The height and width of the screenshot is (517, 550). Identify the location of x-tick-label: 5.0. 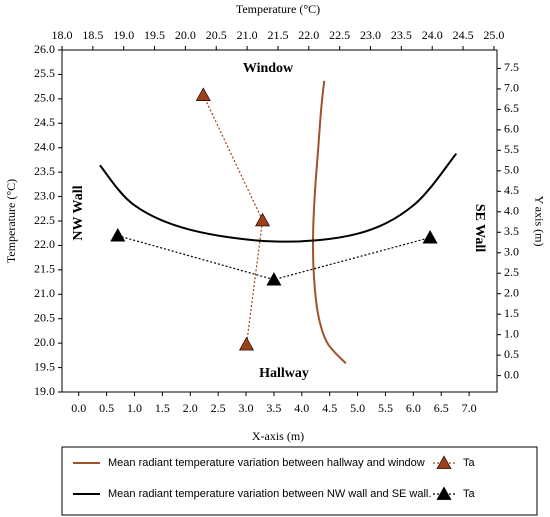
(357, 408).